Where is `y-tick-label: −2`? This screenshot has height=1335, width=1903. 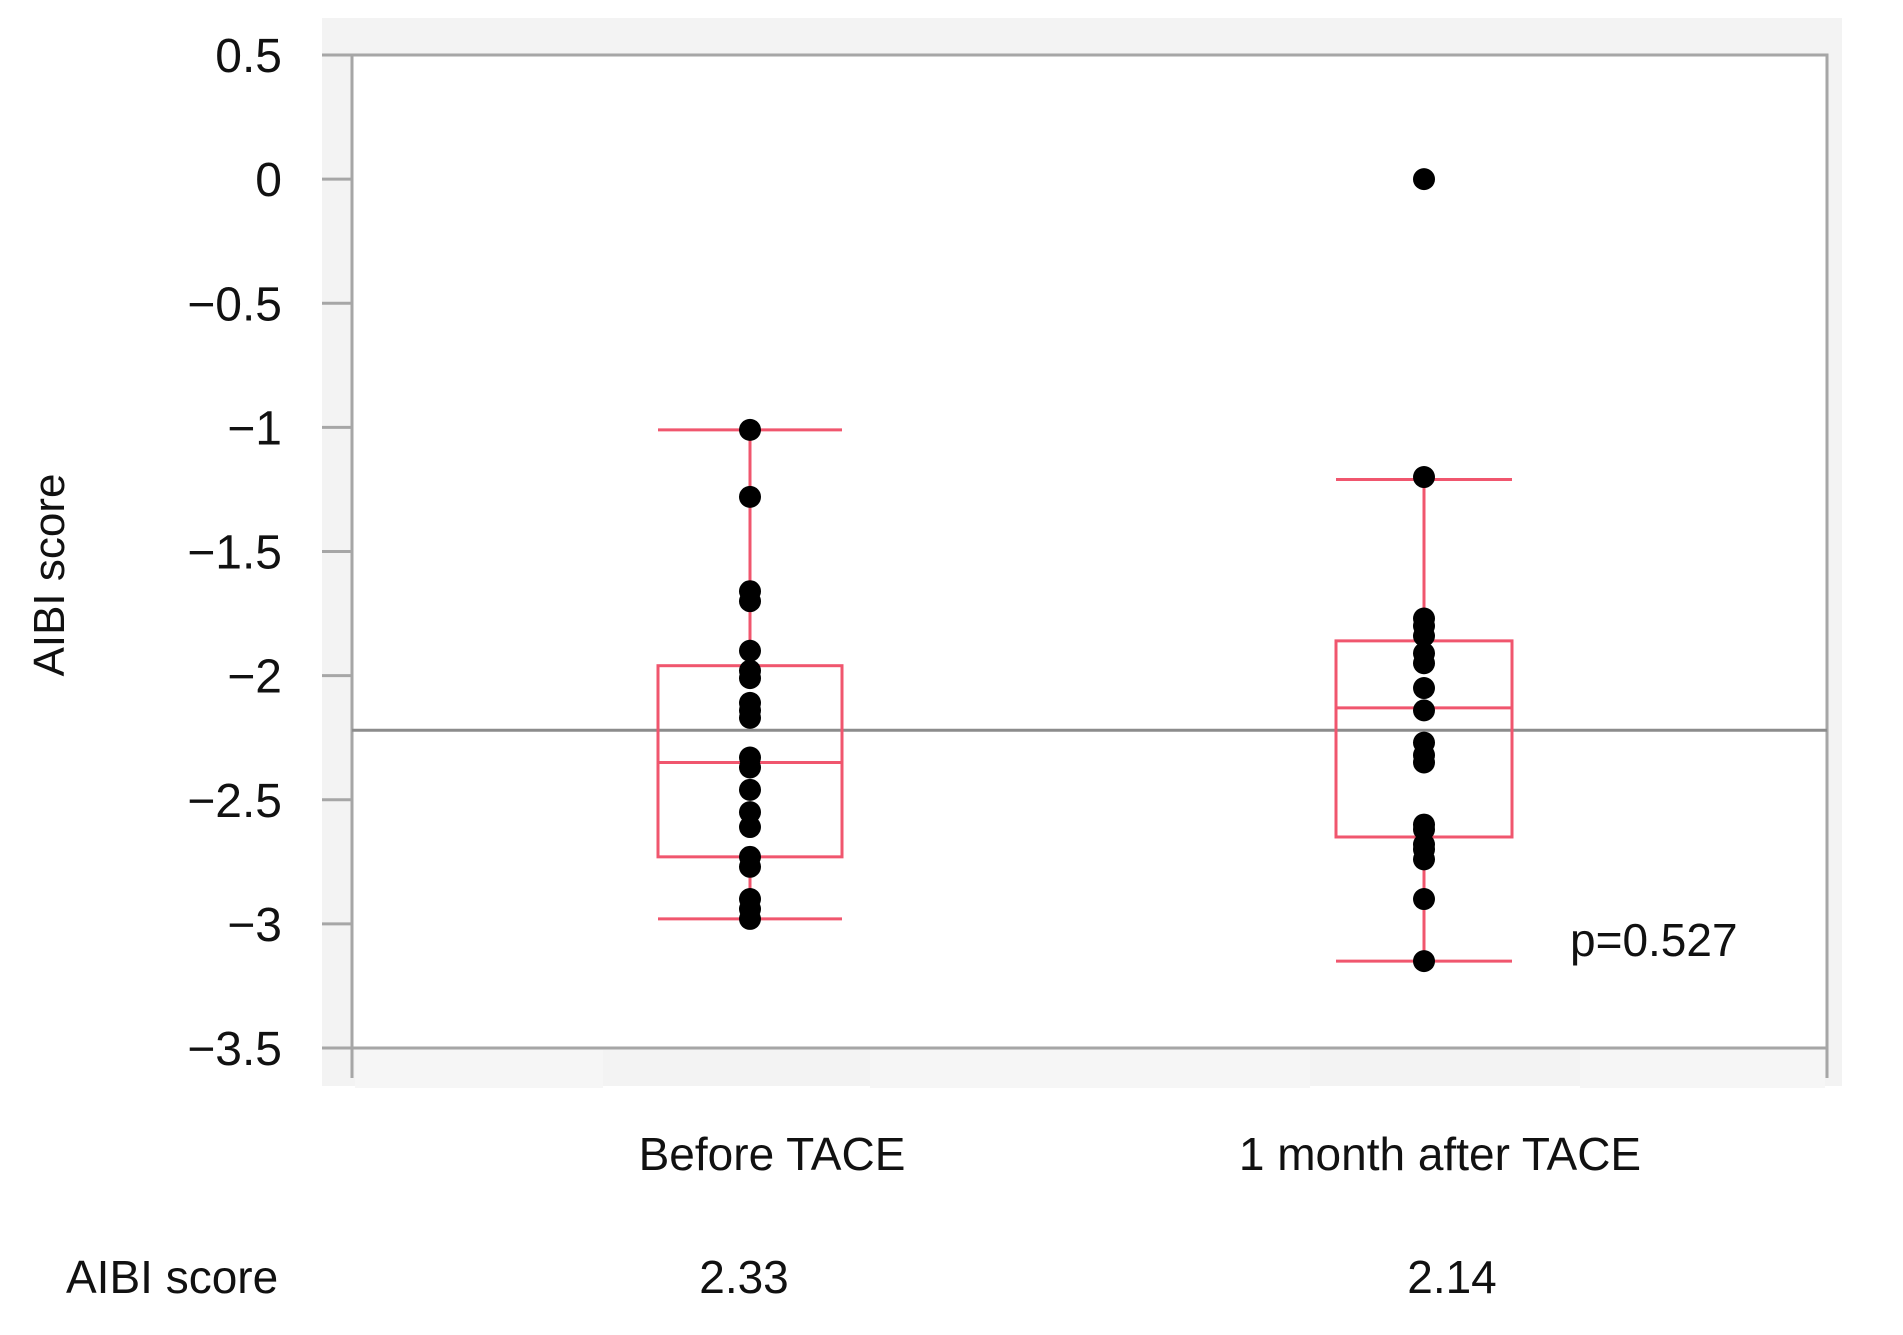
y-tick-label: −2 is located at coordinates (254, 677).